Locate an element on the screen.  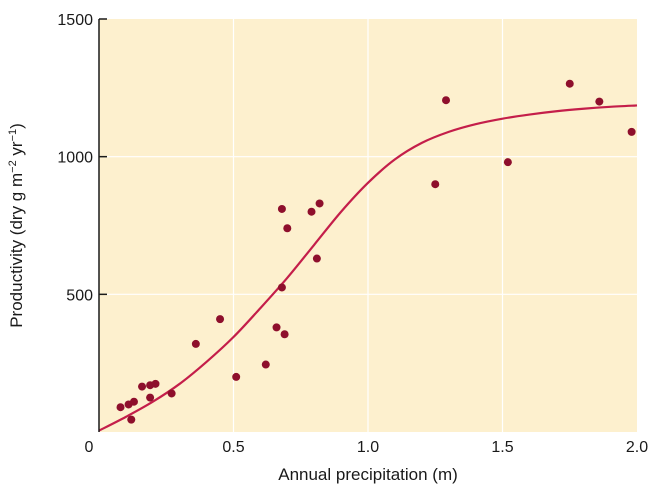
y-axis-title-end: ) is located at coordinates (16, 126).